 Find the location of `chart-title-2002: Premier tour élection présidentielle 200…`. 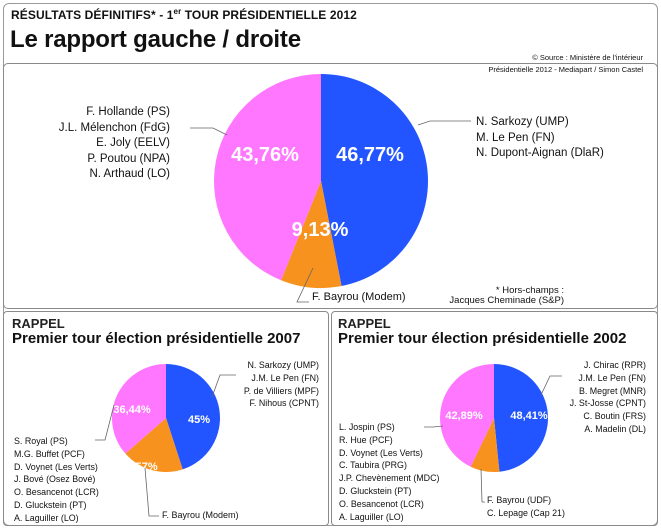

chart-title-2002: Premier tour élection présidentielle 200… is located at coordinates (482, 338).